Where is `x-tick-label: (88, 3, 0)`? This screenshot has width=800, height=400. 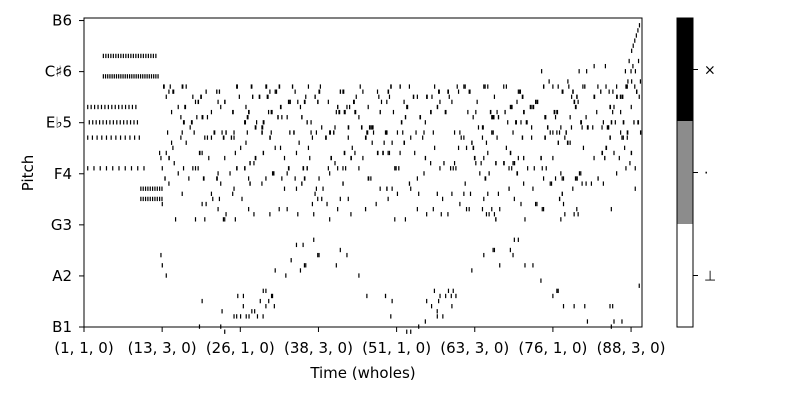 x-tick-label: (88, 3, 0) is located at coordinates (631, 348).